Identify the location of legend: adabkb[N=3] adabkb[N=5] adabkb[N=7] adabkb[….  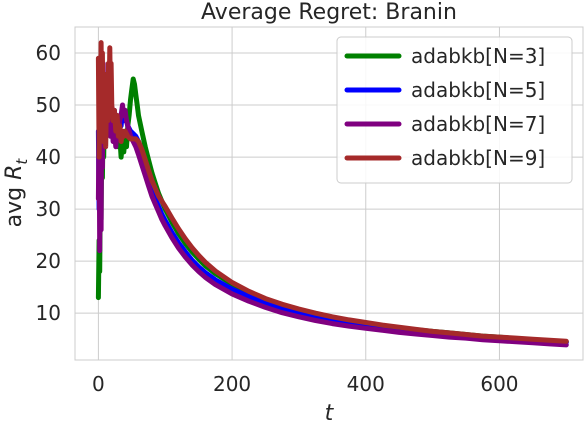
(454, 110).